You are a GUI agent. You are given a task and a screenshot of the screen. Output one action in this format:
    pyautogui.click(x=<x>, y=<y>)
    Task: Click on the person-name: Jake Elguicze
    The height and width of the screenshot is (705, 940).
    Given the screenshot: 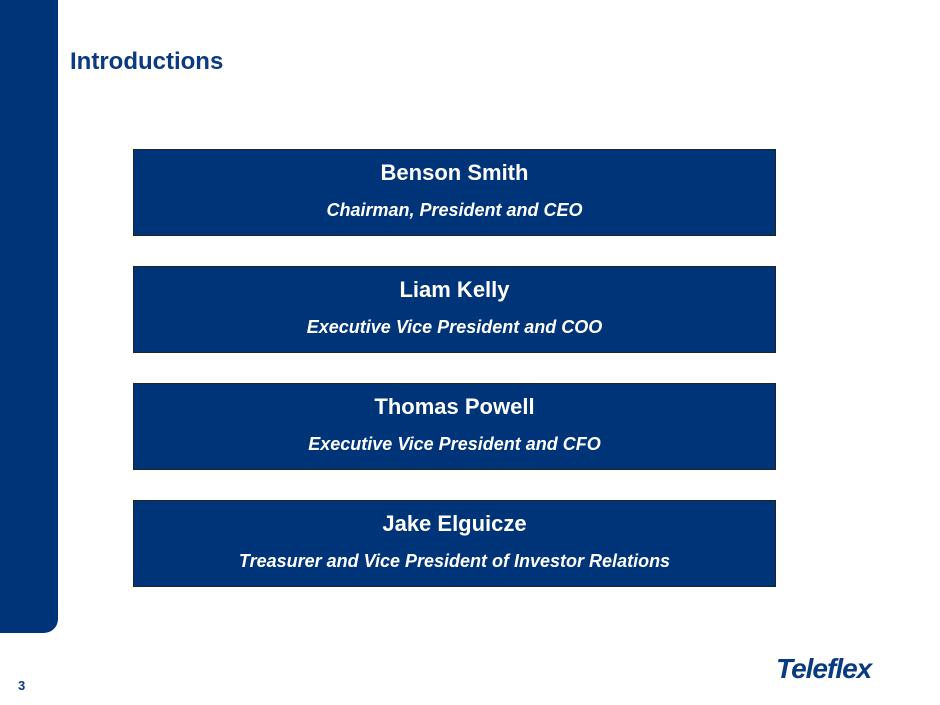 What is the action you would take?
    pyautogui.click(x=454, y=523)
    